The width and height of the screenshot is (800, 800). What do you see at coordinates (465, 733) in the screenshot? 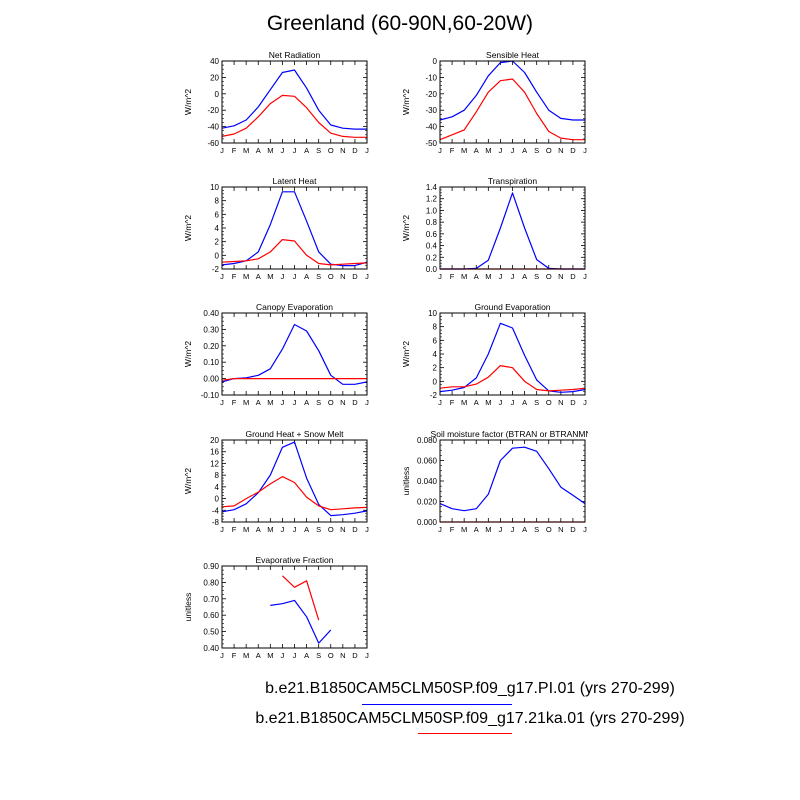
I see `legend-entry-2-line` at bounding box center [465, 733].